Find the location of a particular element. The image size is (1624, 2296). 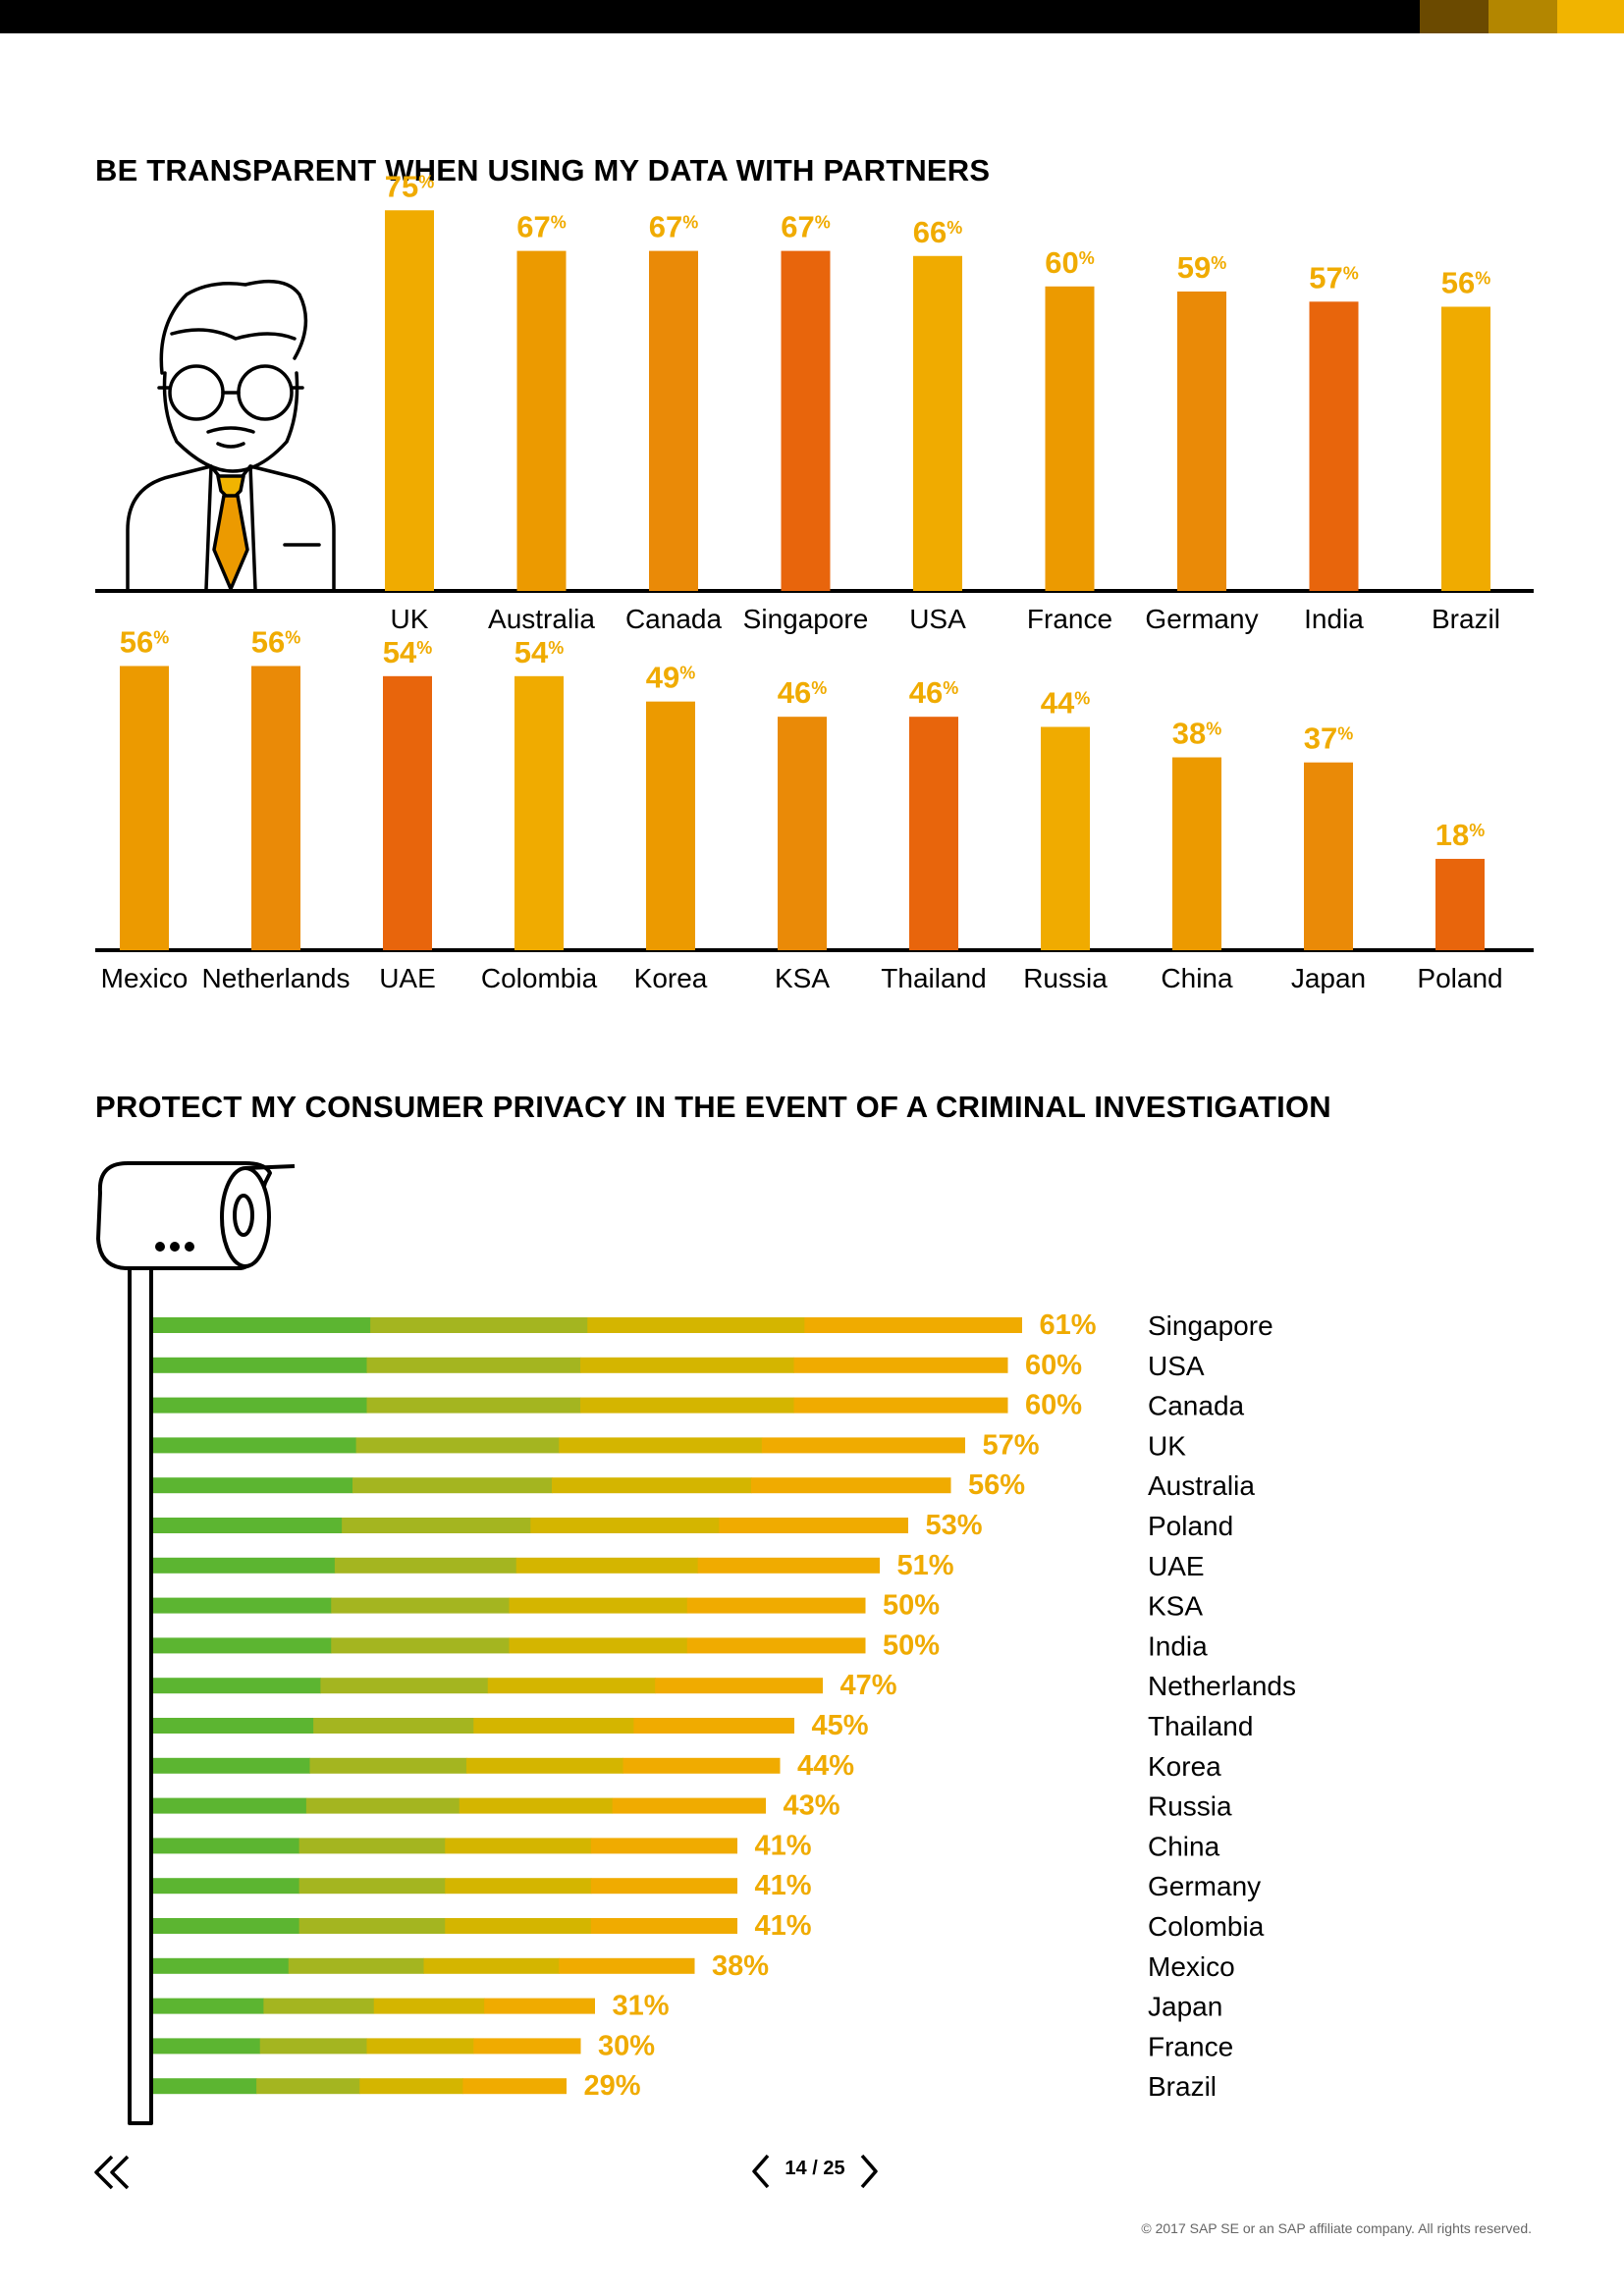

security-camera-icon is located at coordinates (196, 1643).